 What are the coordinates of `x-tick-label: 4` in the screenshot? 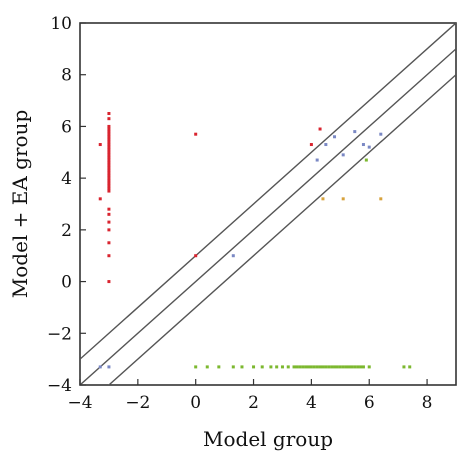 It's located at (311, 403).